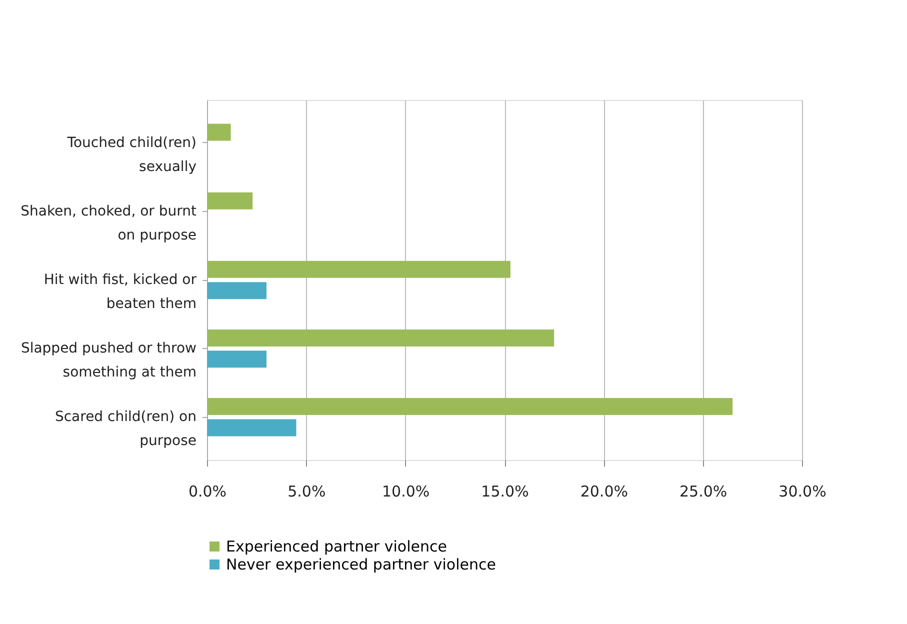  I want to click on y-tick-label: Shaken, choked, or burnt on purpose, so click(108, 223).